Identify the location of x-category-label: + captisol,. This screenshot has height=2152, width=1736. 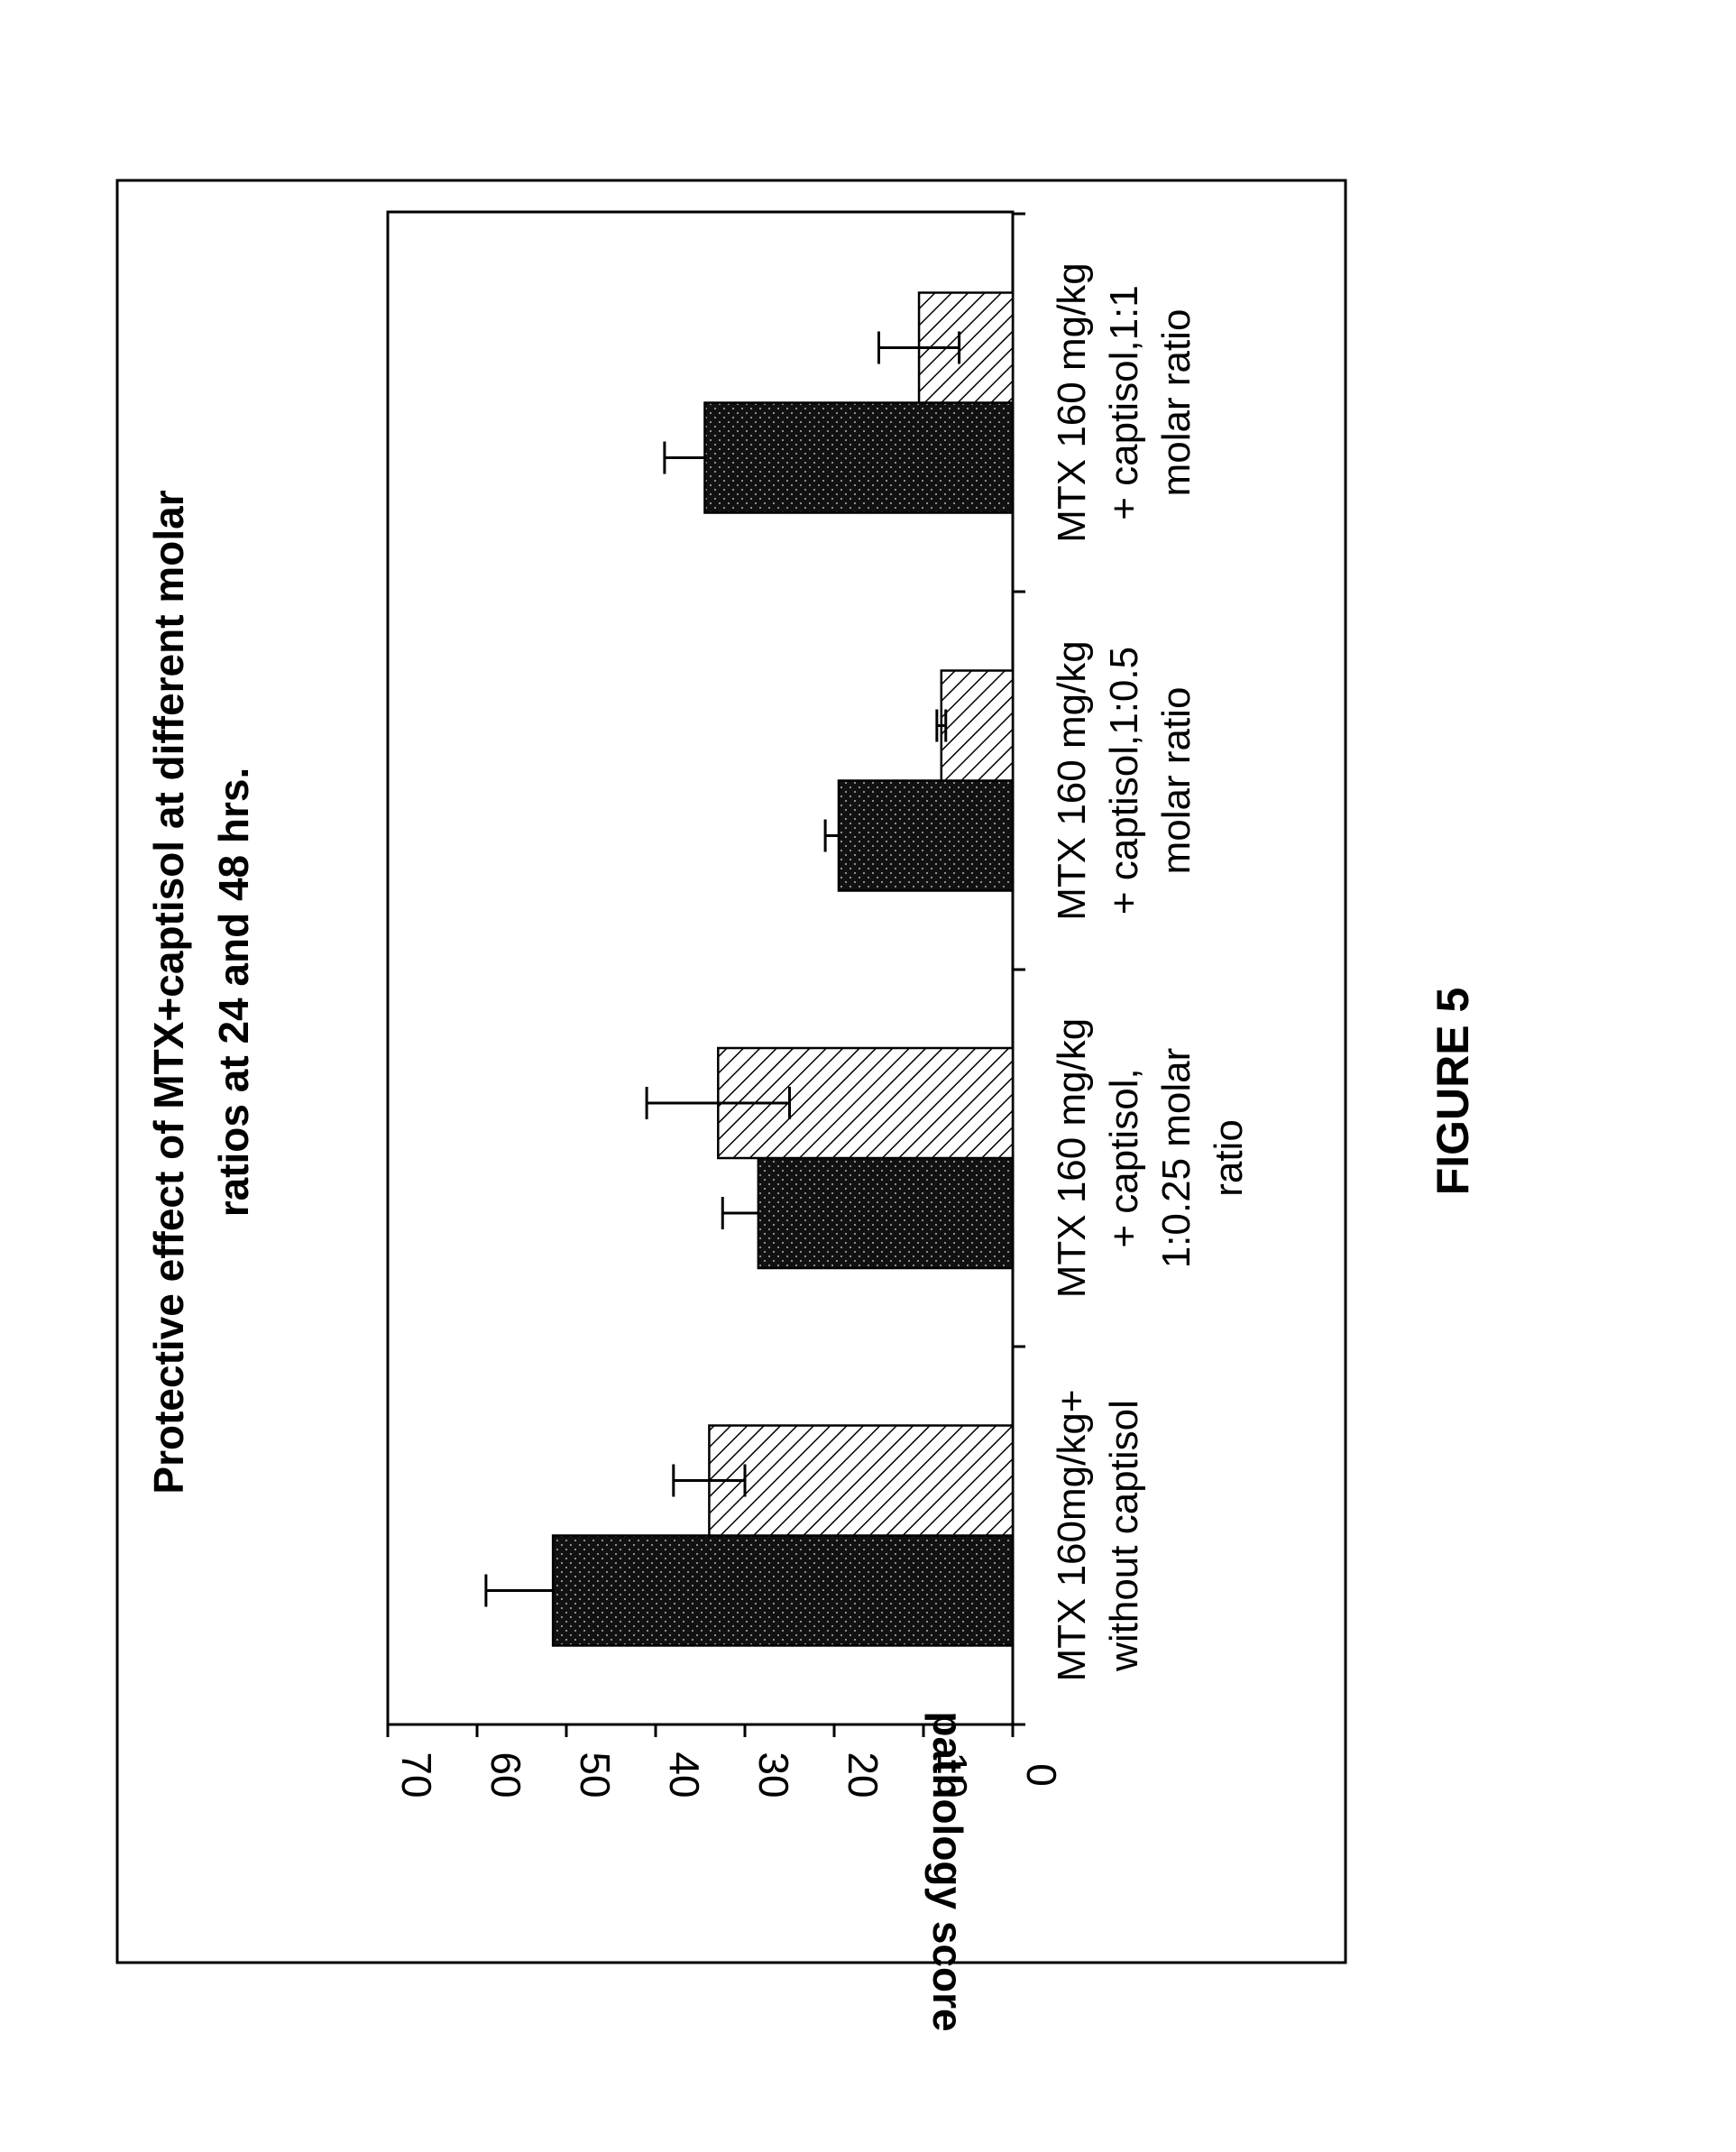
(1124, 1157).